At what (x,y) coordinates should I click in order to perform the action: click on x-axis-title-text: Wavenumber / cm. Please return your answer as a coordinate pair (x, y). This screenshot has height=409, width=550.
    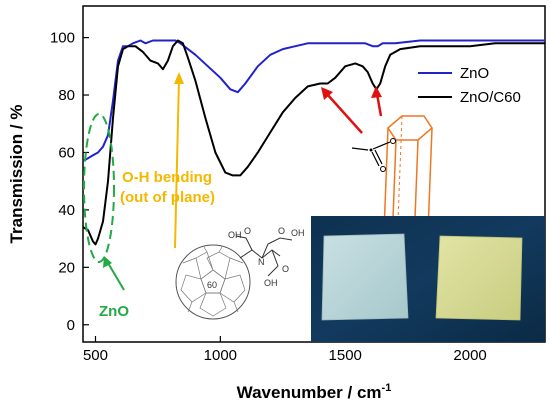
    Looking at the image, I should click on (309, 392).